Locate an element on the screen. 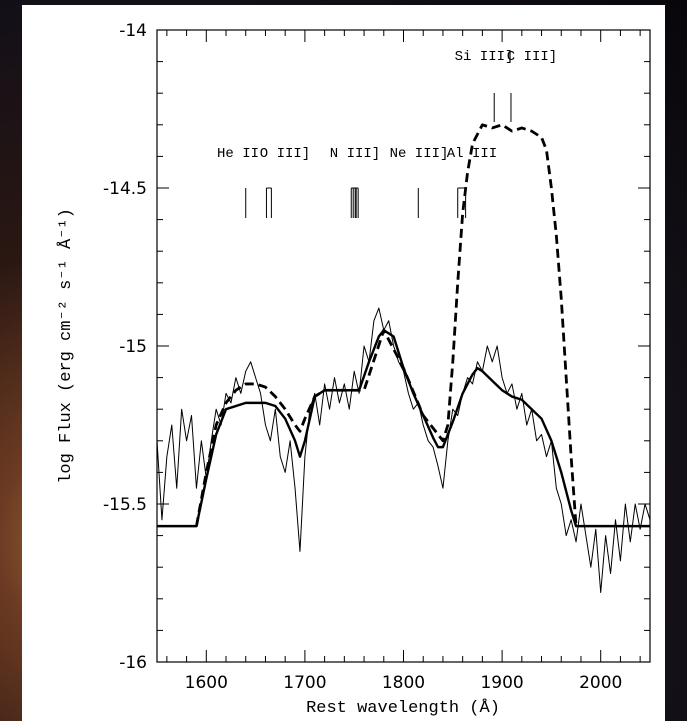  line-id-label: Ne III] is located at coordinates (419, 154).